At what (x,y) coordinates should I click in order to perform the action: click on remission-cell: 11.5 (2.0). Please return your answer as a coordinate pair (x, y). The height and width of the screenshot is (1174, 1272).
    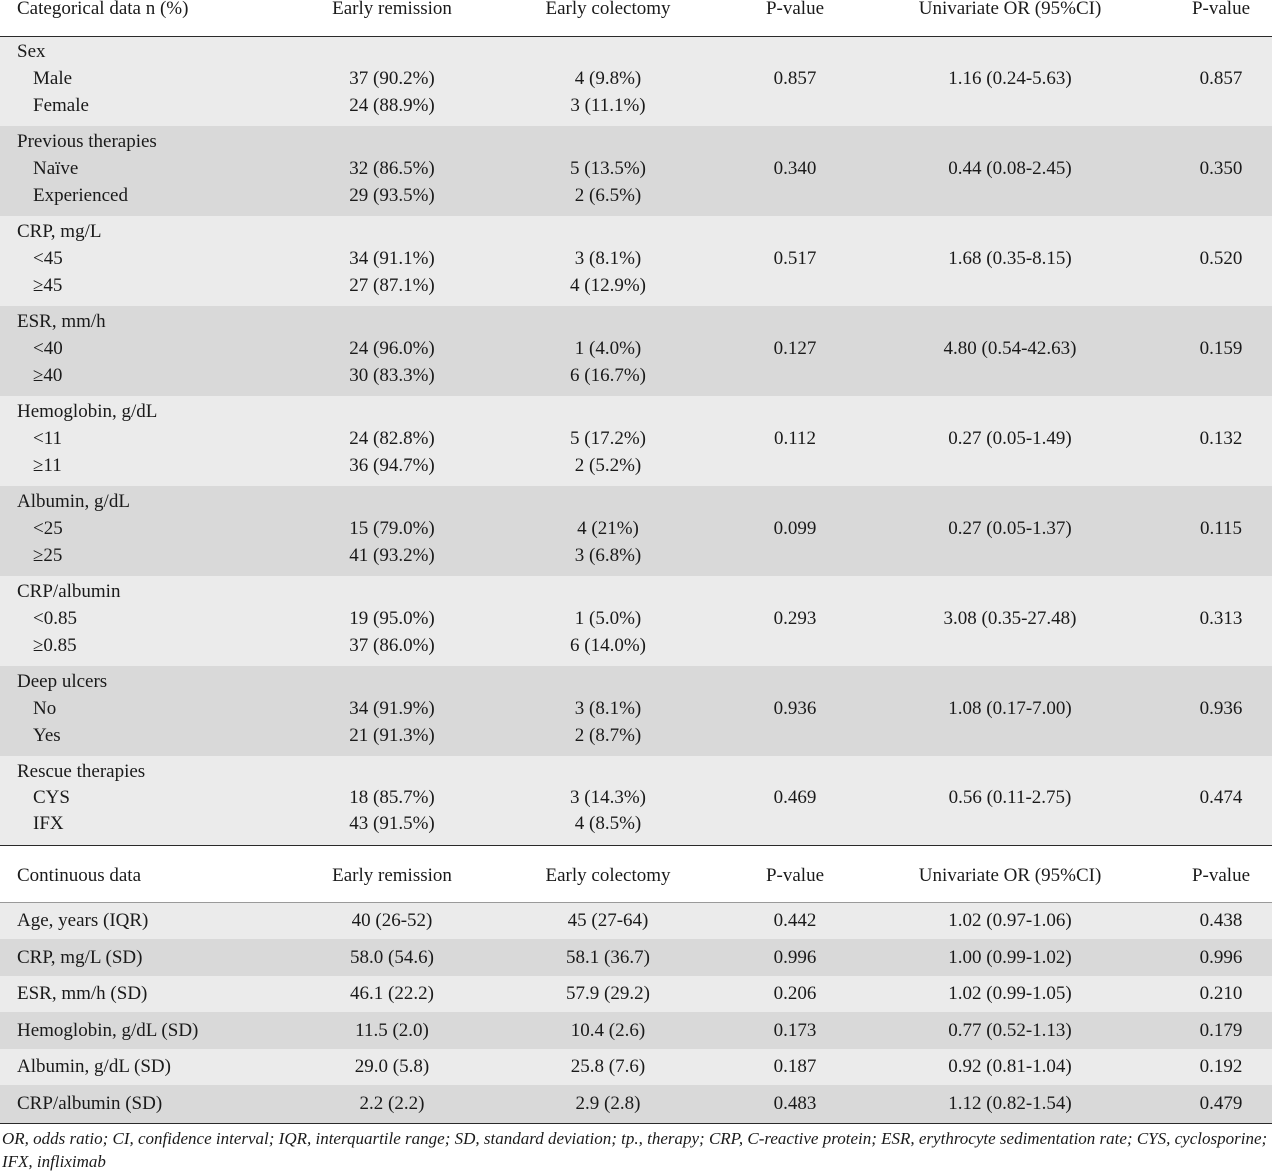
    Looking at the image, I should click on (392, 1030).